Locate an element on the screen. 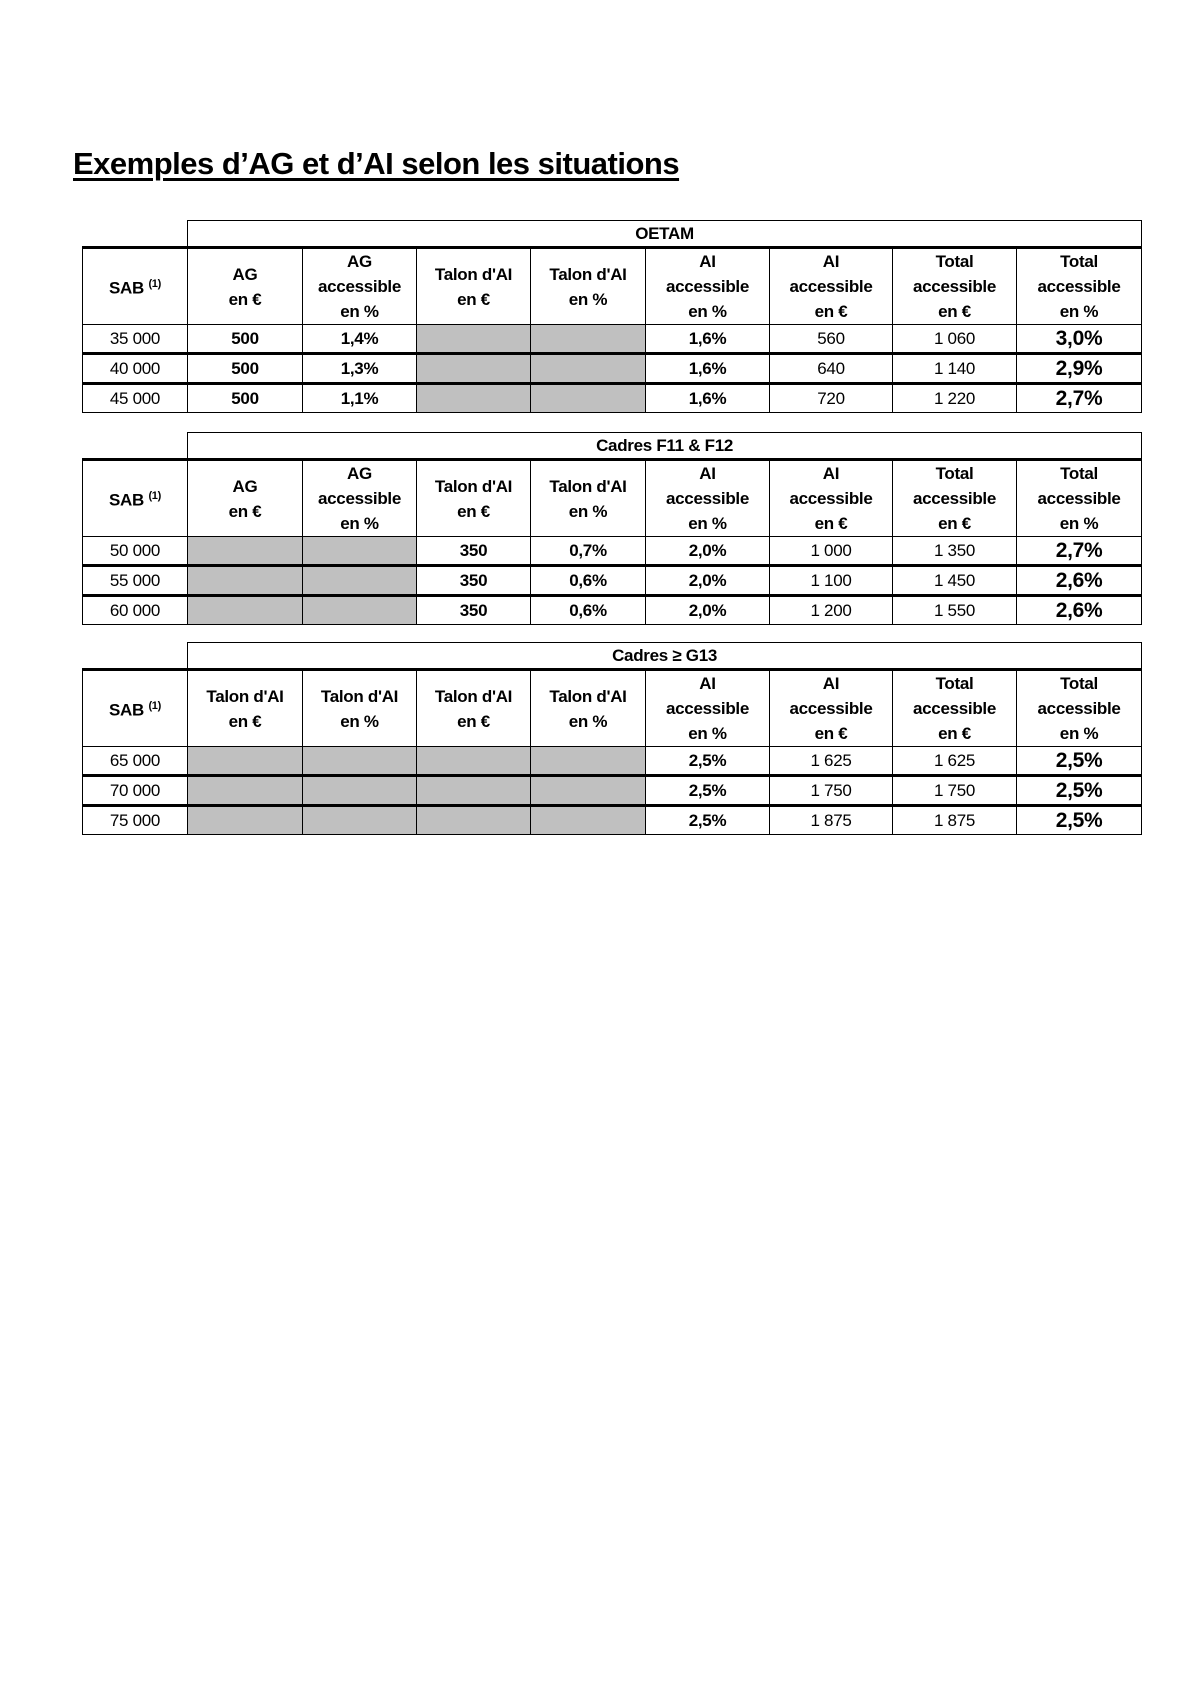 The width and height of the screenshot is (1200, 1697). table-row: 70 000 2,5% 1 750 1 750 2,5% is located at coordinates (612, 790).